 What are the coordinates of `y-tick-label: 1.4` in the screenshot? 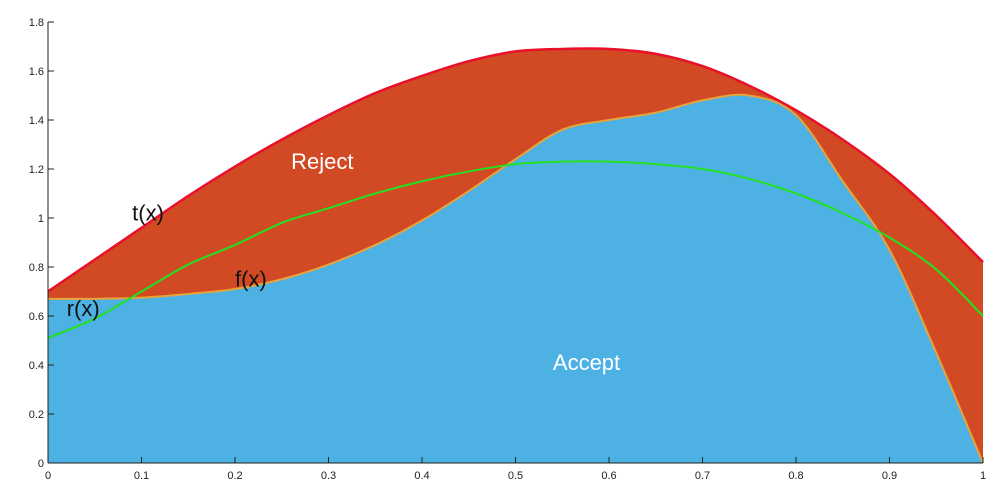 It's located at (36, 121).